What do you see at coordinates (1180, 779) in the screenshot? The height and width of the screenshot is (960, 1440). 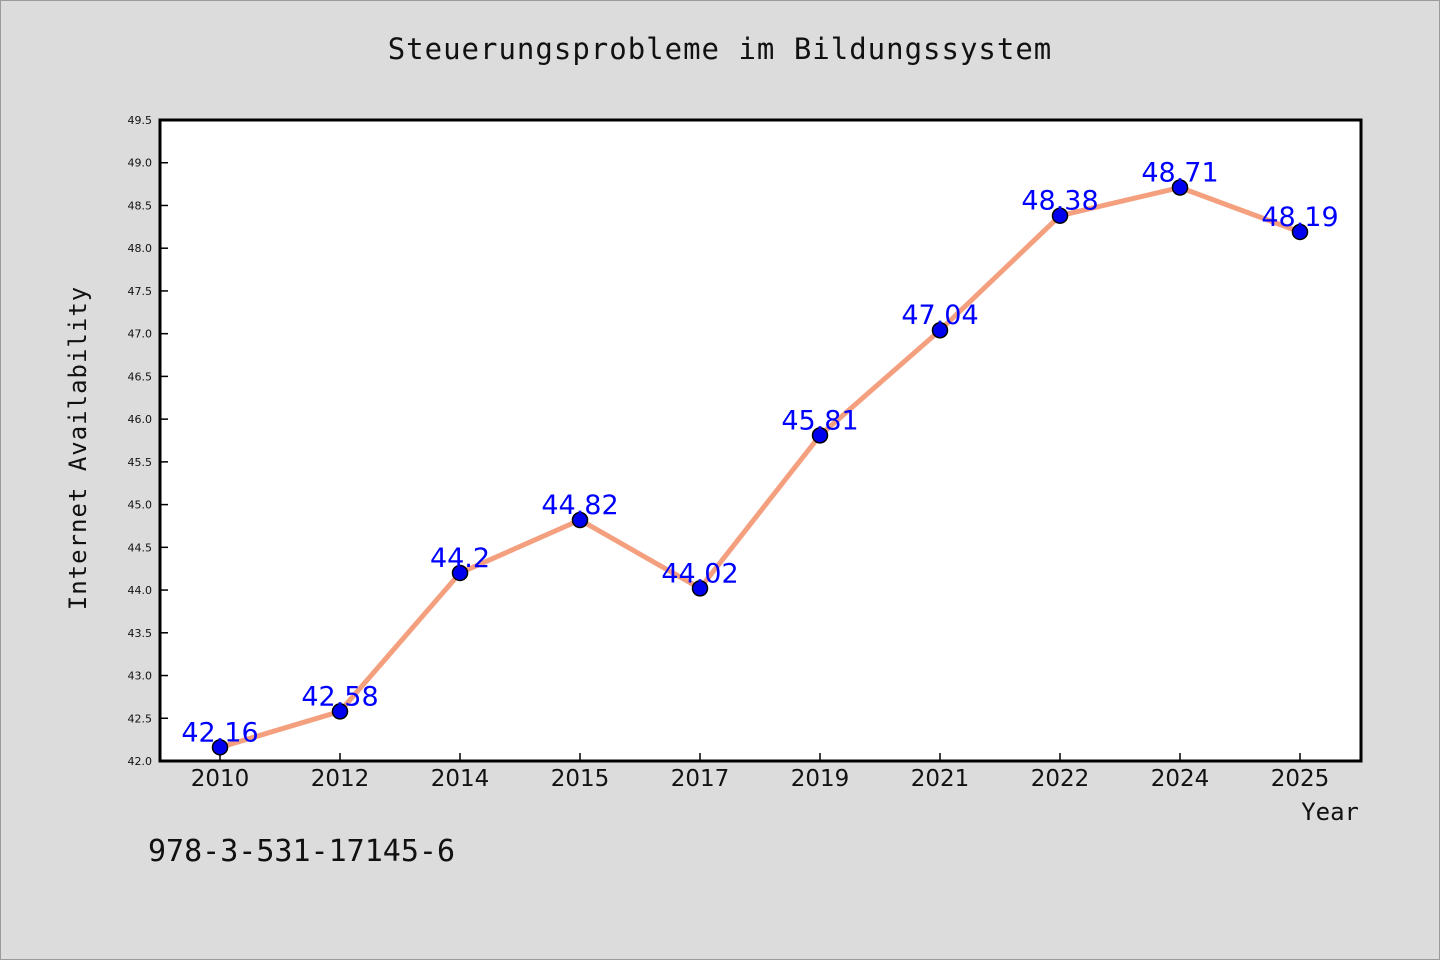 I see `x-tick-label: 2024` at bounding box center [1180, 779].